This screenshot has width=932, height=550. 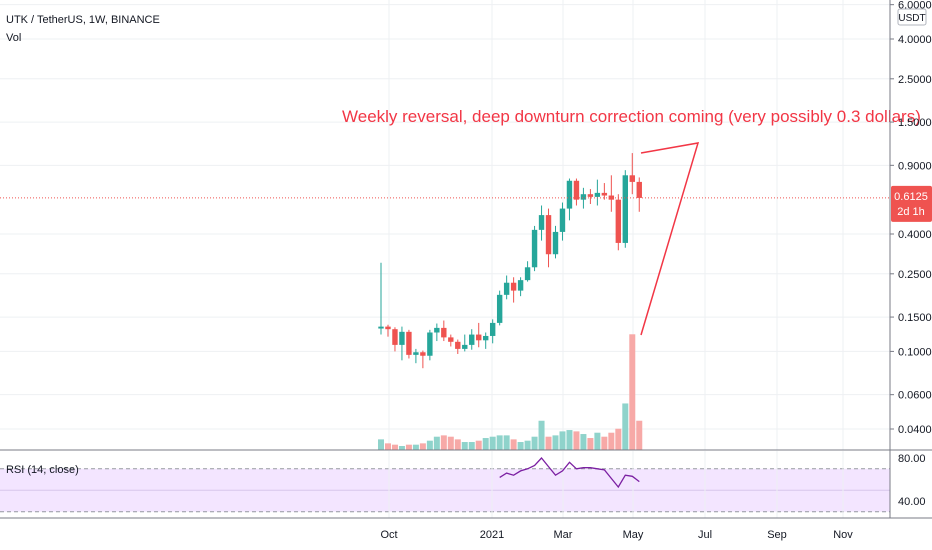 I want to click on volume-bars, so click(x=510, y=392).